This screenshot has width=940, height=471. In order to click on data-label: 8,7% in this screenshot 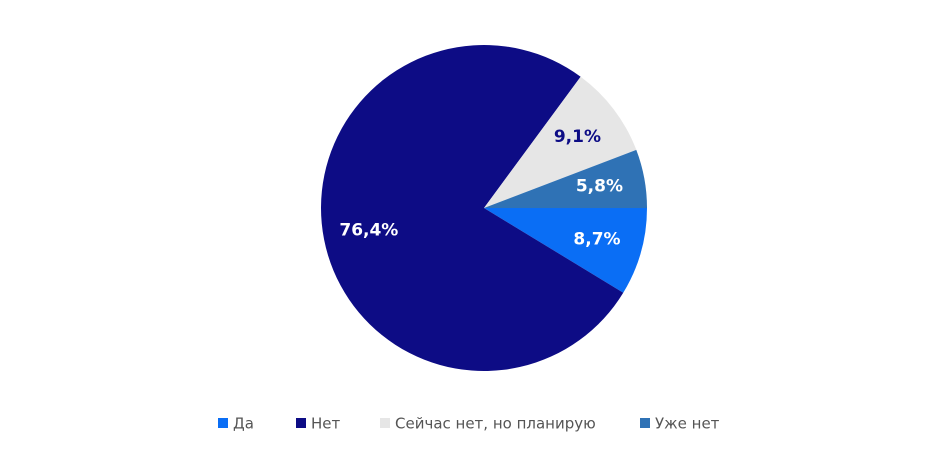, I will do `click(596, 240)`.